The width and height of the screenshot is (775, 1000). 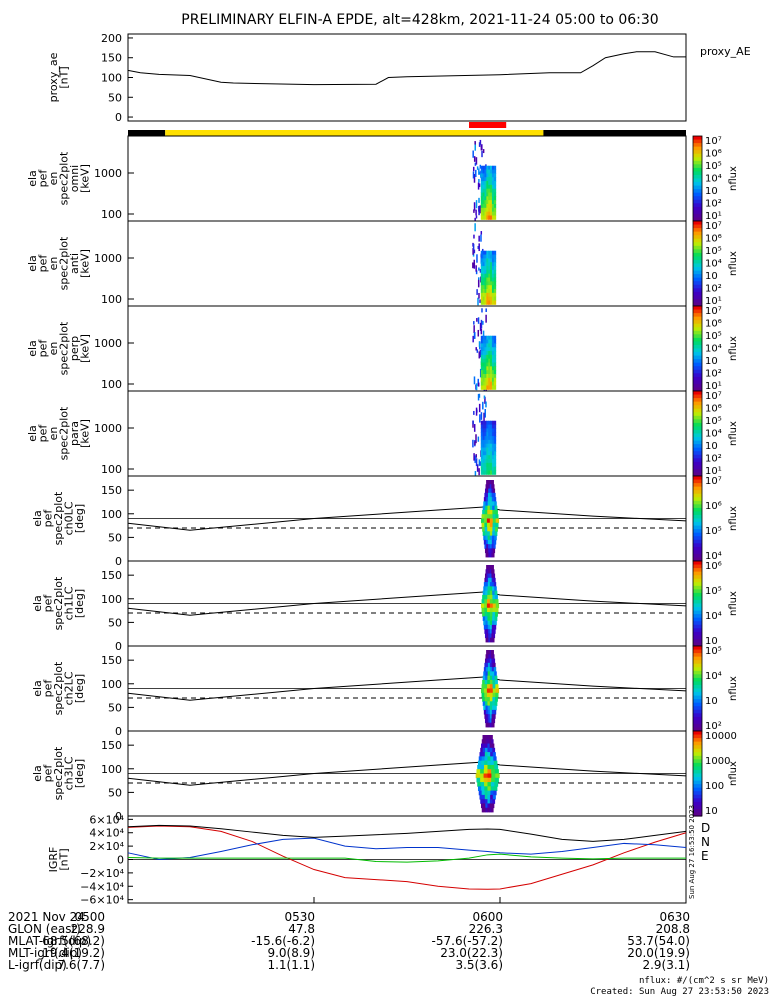 I want to click on science-zone-marker, so click(x=487, y=125).